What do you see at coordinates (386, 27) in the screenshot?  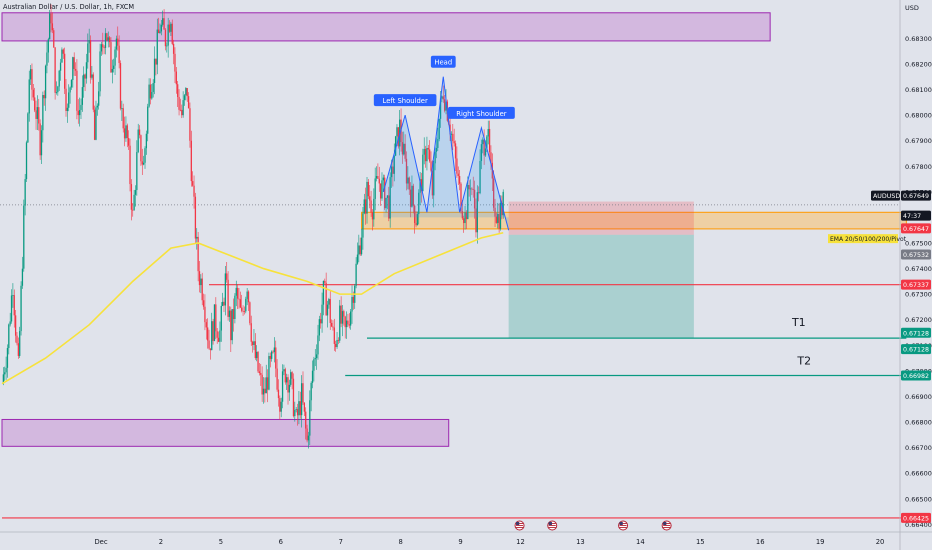 I see `supply-zone` at bounding box center [386, 27].